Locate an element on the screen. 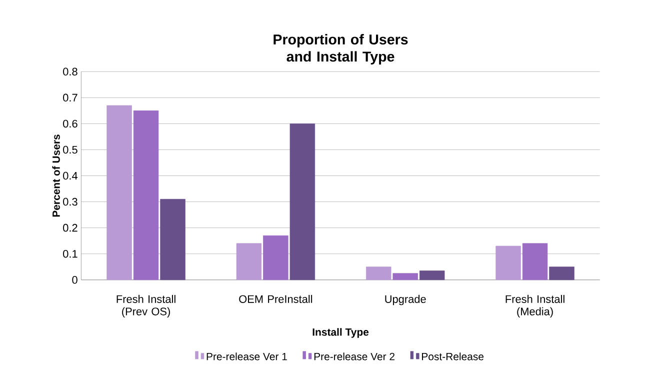 The image size is (646, 388). legend-label: Pre-release Ver 1 is located at coordinates (246, 356).